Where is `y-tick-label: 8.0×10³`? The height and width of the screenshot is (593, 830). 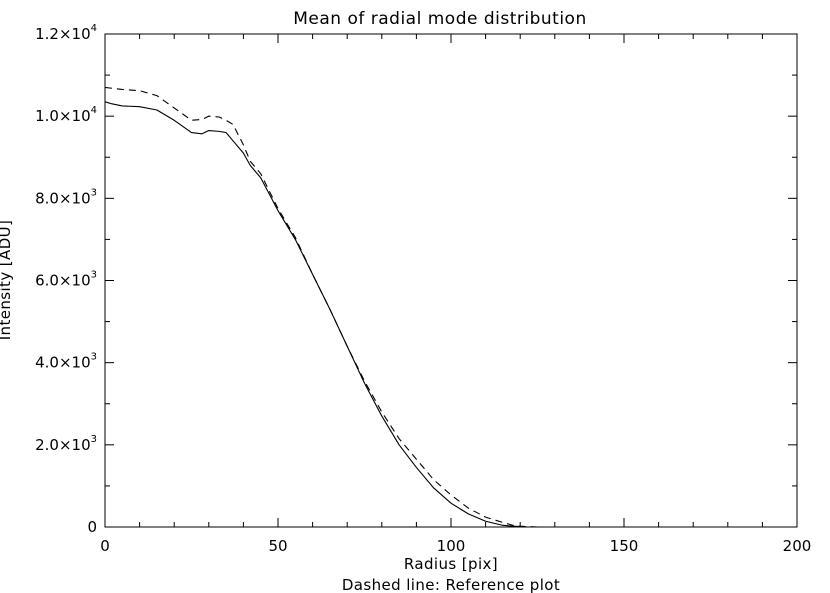 y-tick-label: 8.0×10³ is located at coordinates (66, 197).